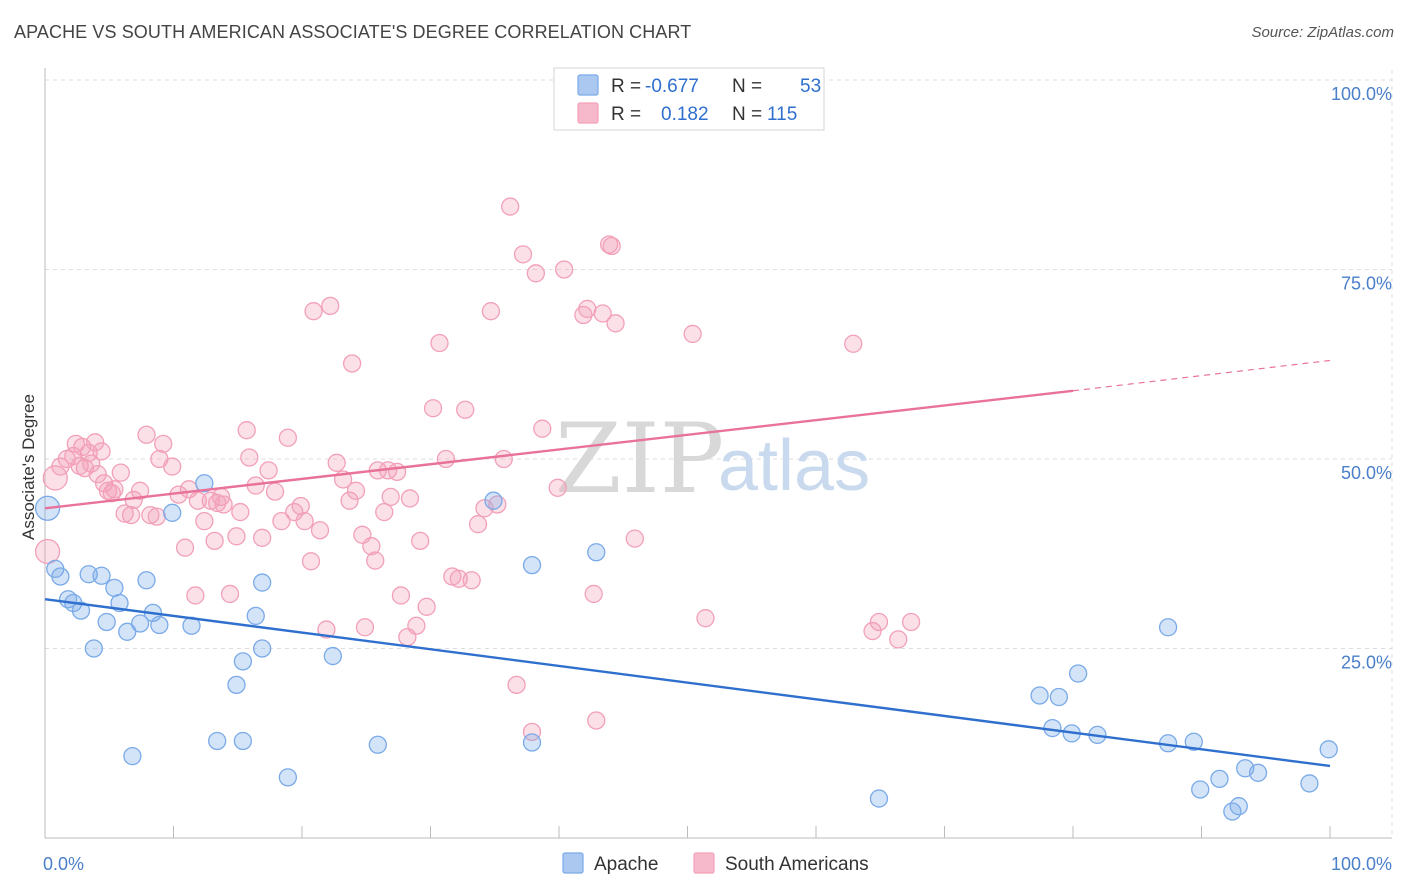  Describe the element at coordinates (810, 86) in the screenshot. I see `legend-n-value-apache: 53` at that location.